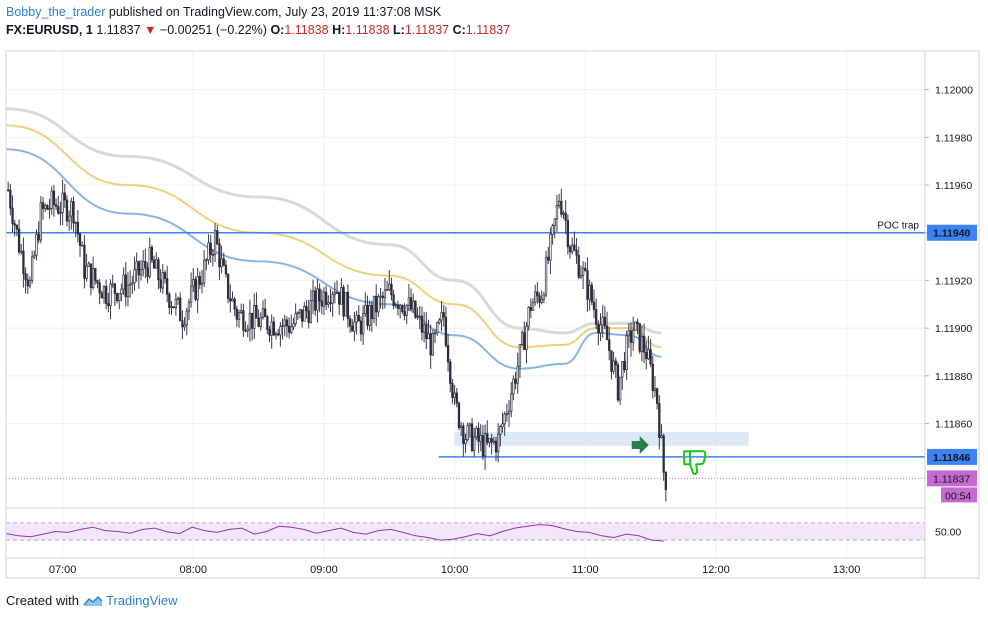 The image size is (988, 618). Describe the element at coordinates (953, 138) in the screenshot. I see `price-tick-label: 1.11980` at that location.